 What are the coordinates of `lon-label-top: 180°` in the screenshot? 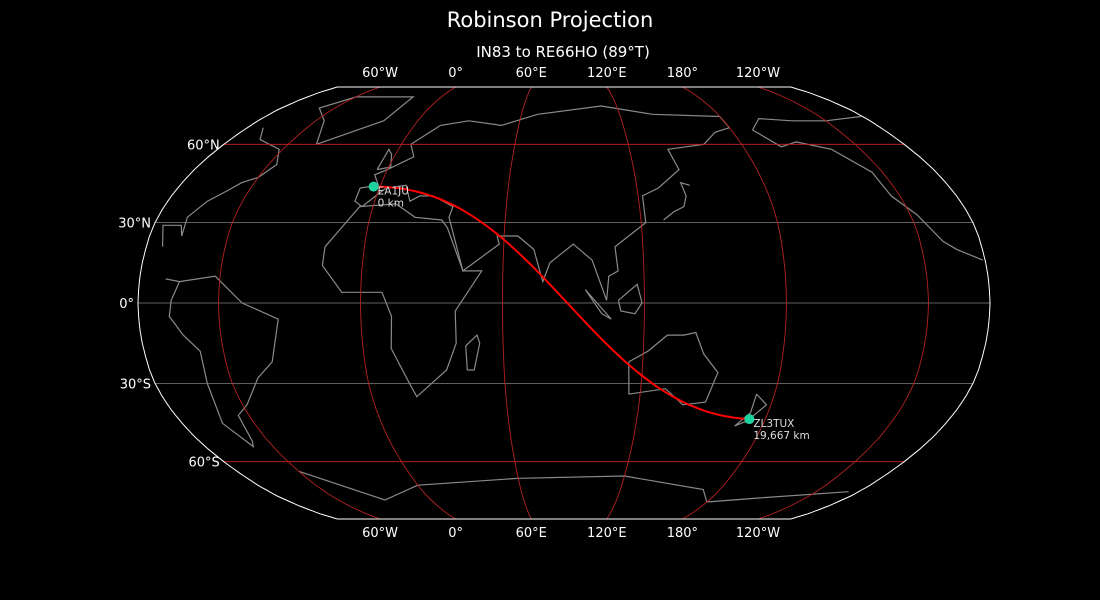 It's located at (682, 73).